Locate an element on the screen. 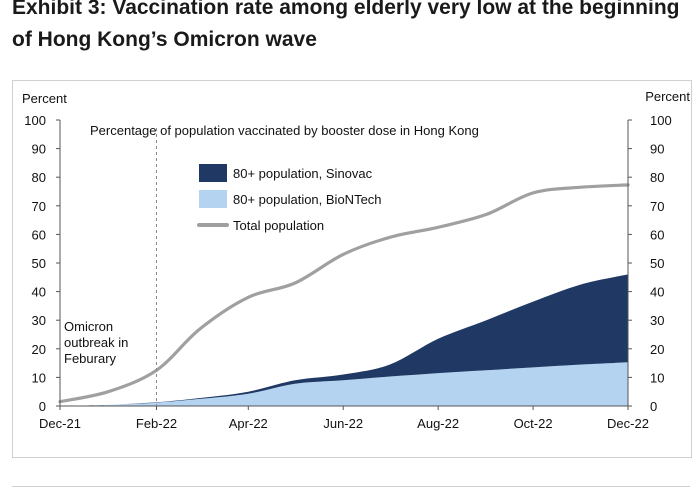 This screenshot has width=700, height=500. y-tick-label-right: 70 is located at coordinates (657, 206).